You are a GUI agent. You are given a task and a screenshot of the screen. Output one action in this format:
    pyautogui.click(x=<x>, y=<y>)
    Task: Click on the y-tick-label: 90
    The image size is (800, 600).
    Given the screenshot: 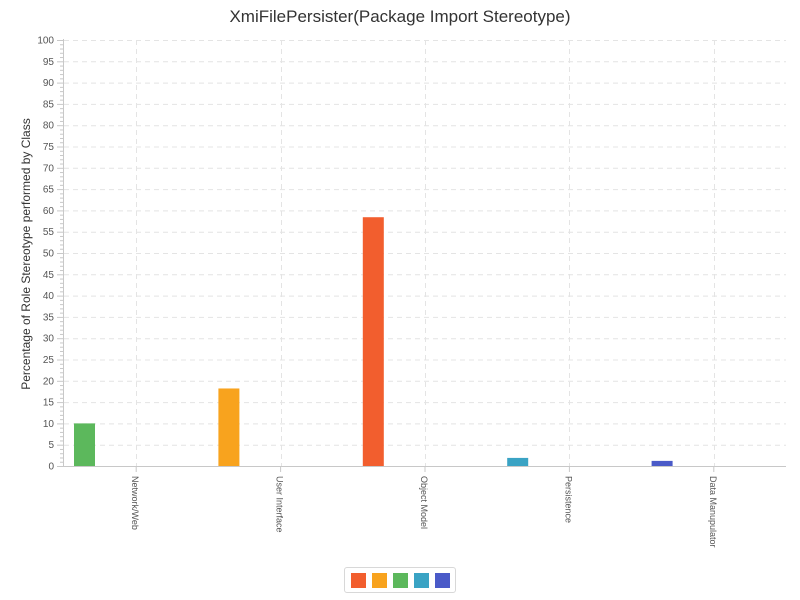 What is the action you would take?
    pyautogui.click(x=49, y=83)
    